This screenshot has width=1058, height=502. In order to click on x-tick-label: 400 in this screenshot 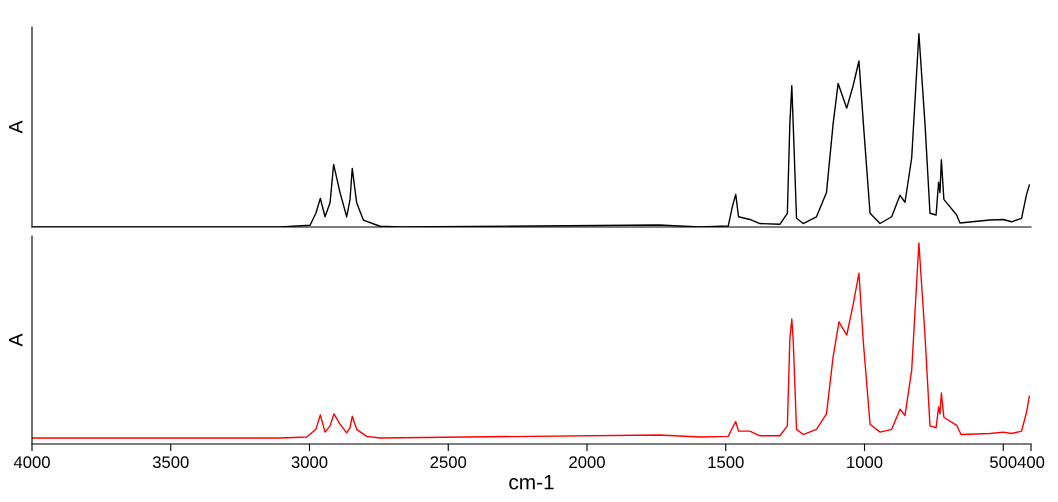, I will do `click(1031, 462)`.